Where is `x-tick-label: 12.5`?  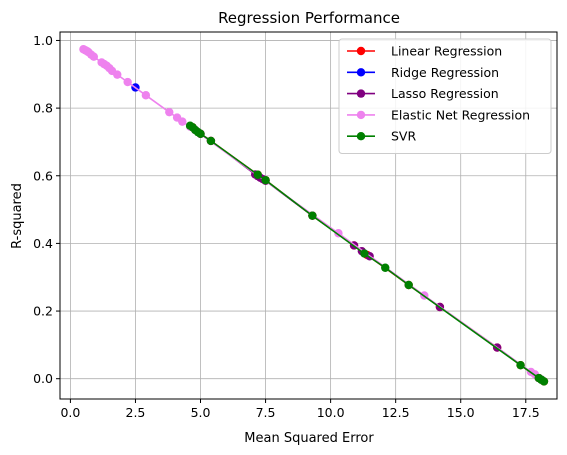
x-tick-label: 12.5 is located at coordinates (396, 412).